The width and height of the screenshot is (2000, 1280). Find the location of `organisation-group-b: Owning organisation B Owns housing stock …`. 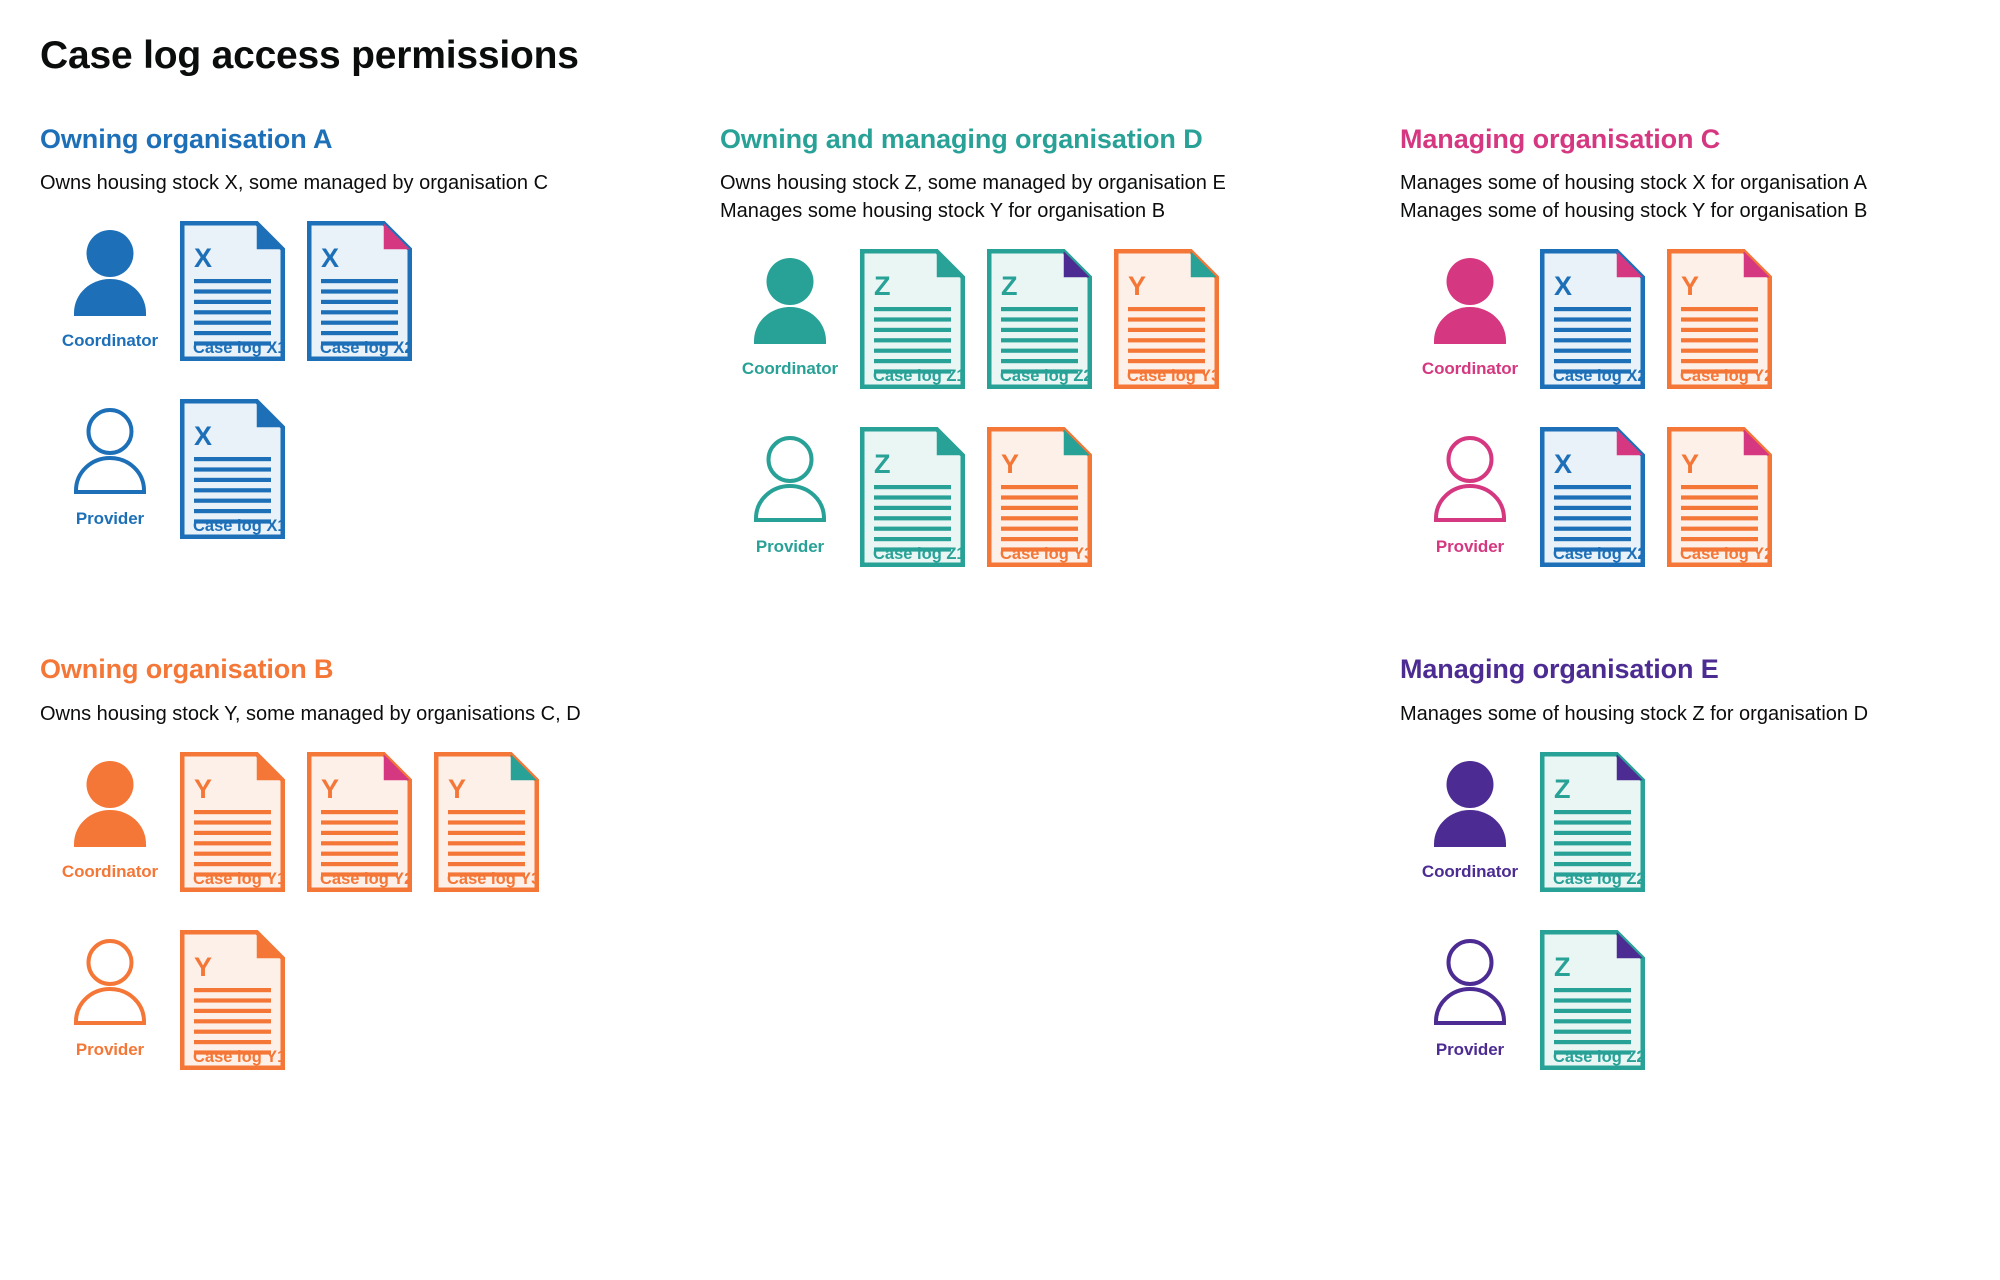

organisation-group-b: Owning organisation B Owns housing stock … is located at coordinates (380, 861).